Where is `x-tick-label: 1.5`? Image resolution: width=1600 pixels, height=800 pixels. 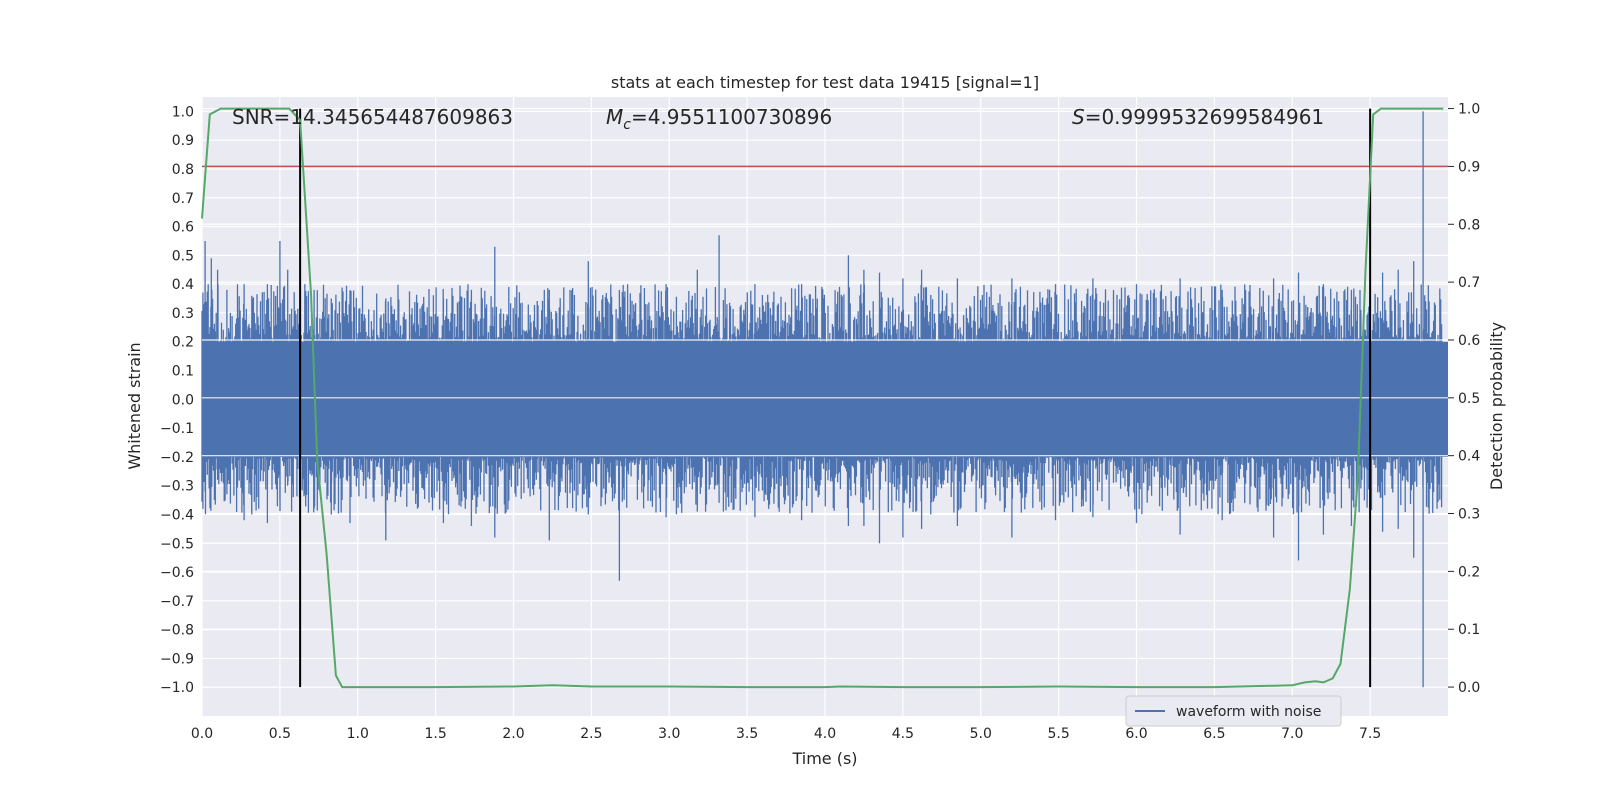 x-tick-label: 1.5 is located at coordinates (435, 734).